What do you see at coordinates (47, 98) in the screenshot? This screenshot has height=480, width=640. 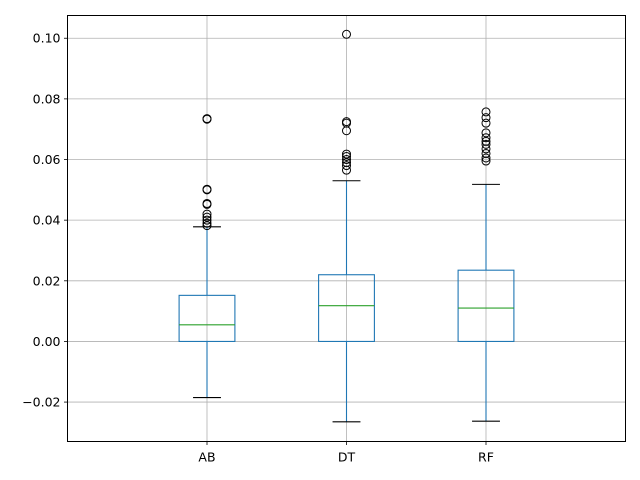 I see `y-tick-label: 0.08` at bounding box center [47, 98].